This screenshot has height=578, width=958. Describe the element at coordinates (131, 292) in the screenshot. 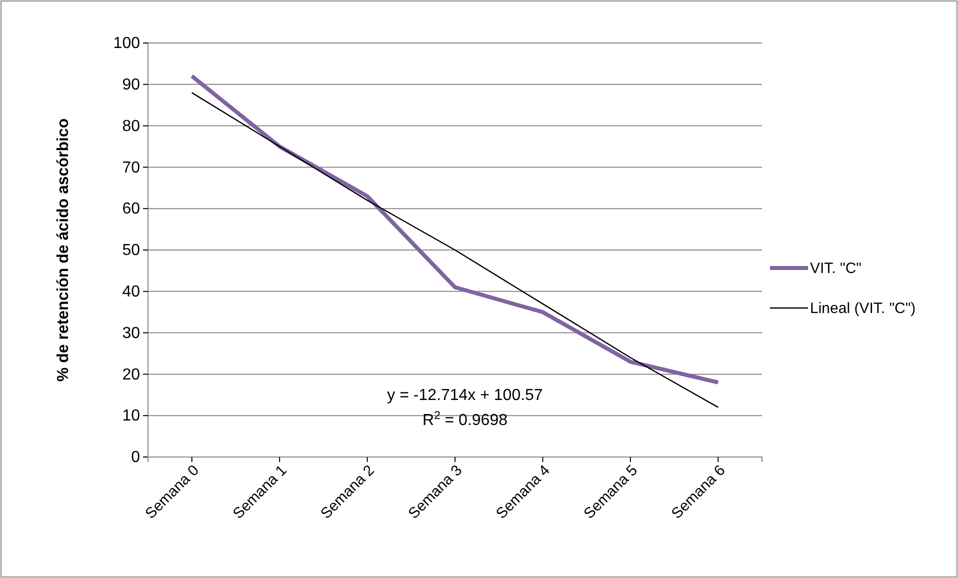

I see `y-tick-label: 40` at that location.